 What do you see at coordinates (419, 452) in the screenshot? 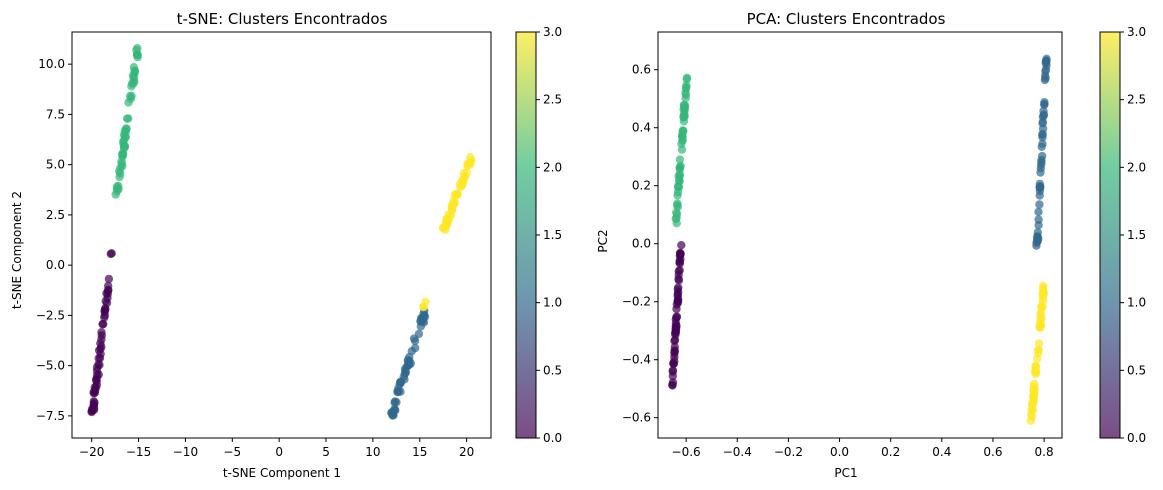
I see `tsne-xtick-label: 15` at bounding box center [419, 452].